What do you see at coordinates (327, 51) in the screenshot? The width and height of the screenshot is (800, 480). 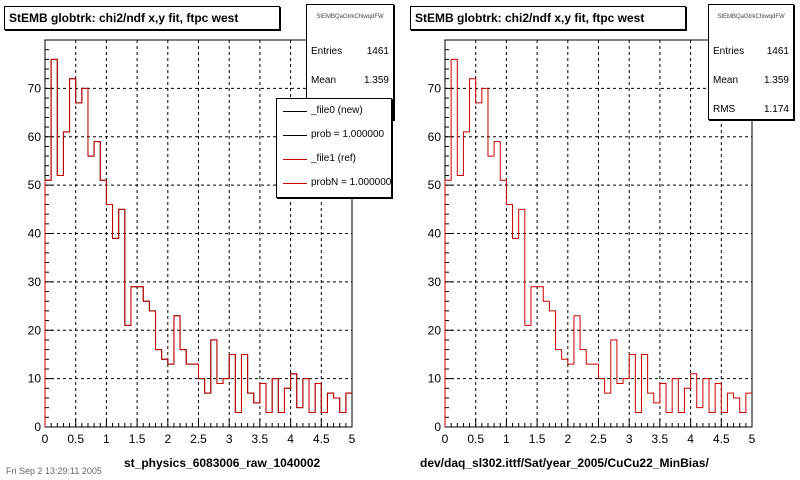 I see `left-stats-entries-label: Entries` at bounding box center [327, 51].